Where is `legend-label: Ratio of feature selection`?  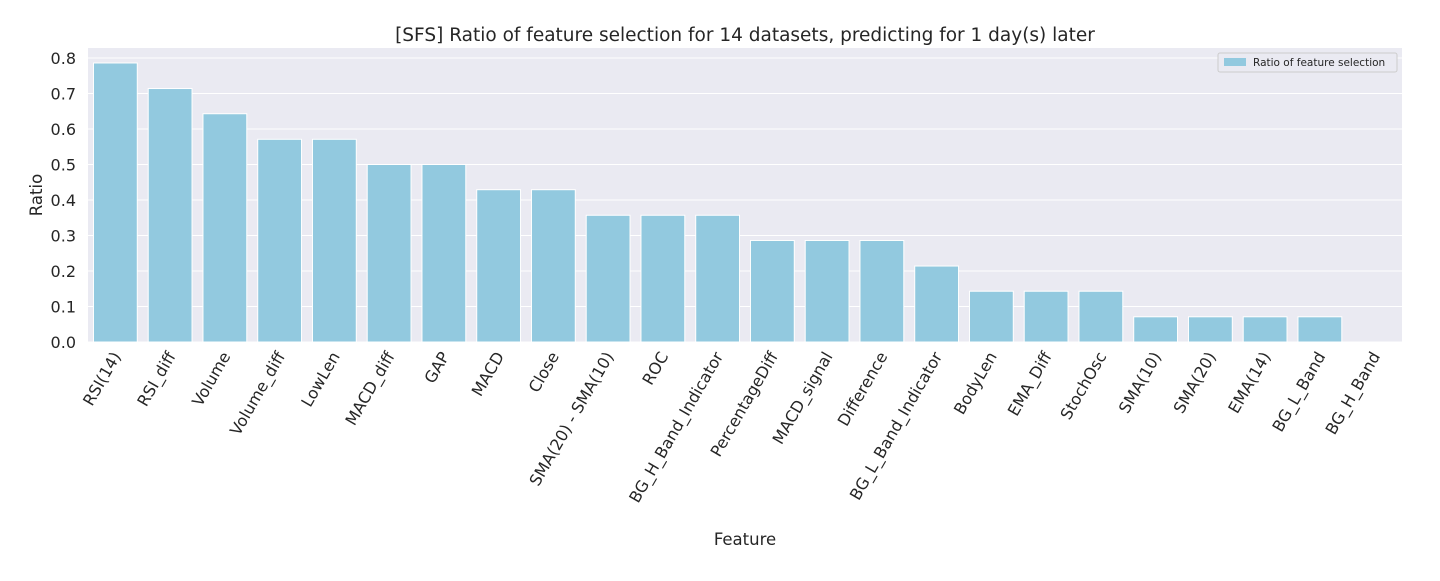 legend-label: Ratio of feature selection is located at coordinates (1319, 63).